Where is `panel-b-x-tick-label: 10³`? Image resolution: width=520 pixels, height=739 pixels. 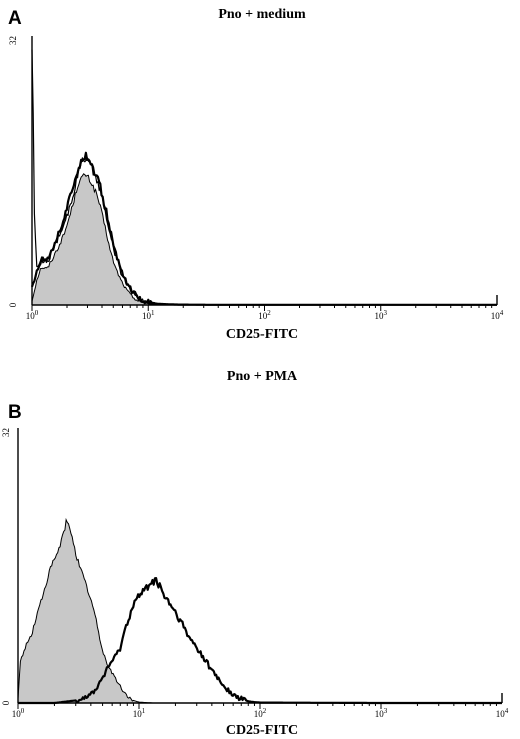 panel-b-x-tick-label: 10³ is located at coordinates (381, 713).